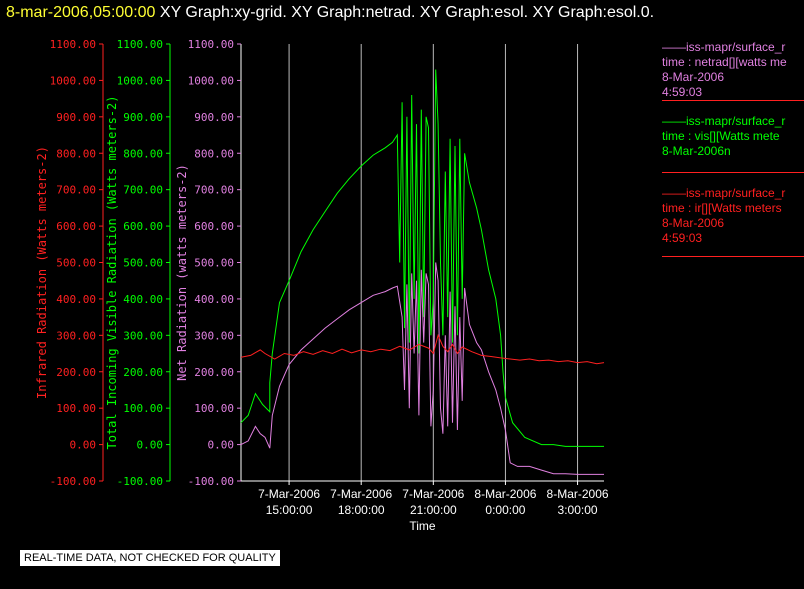 Image resolution: width=804 pixels, height=589 pixels. I want to click on legend-line: time : vis[][Watts mete, so click(721, 136).